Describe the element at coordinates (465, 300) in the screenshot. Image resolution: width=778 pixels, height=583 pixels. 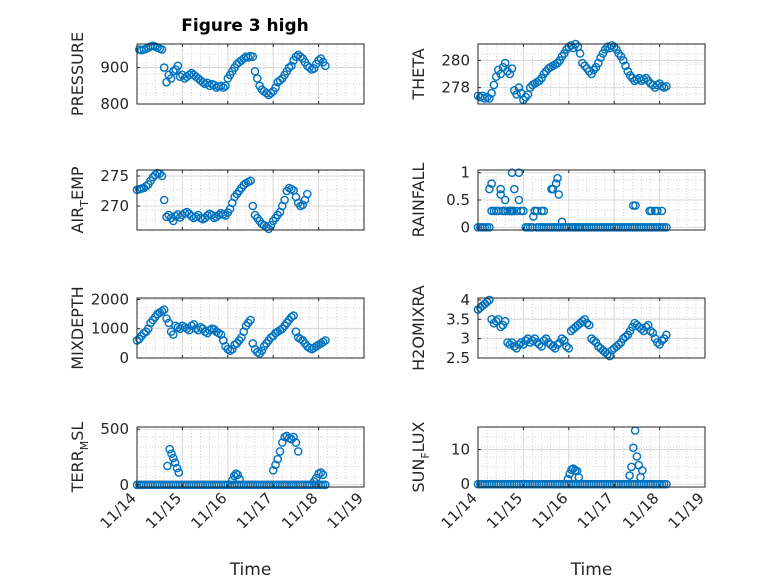
I see `y-tick-label: 4` at that location.